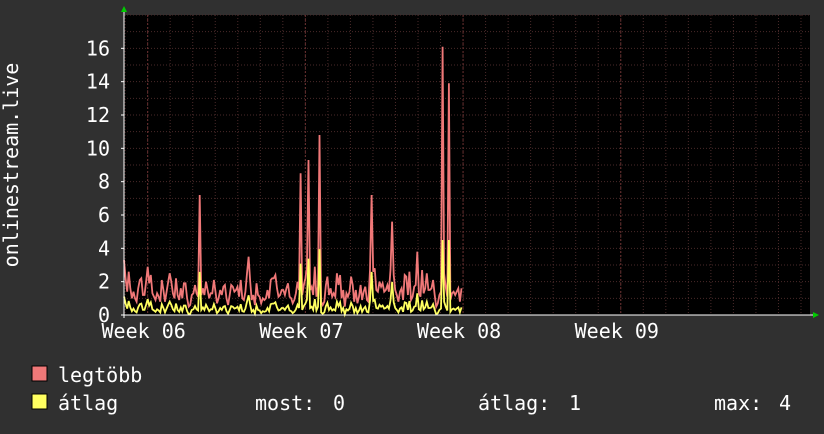 Image resolution: width=824 pixels, height=434 pixels. I want to click on x-tick-label-0: Week 06, so click(144, 331).